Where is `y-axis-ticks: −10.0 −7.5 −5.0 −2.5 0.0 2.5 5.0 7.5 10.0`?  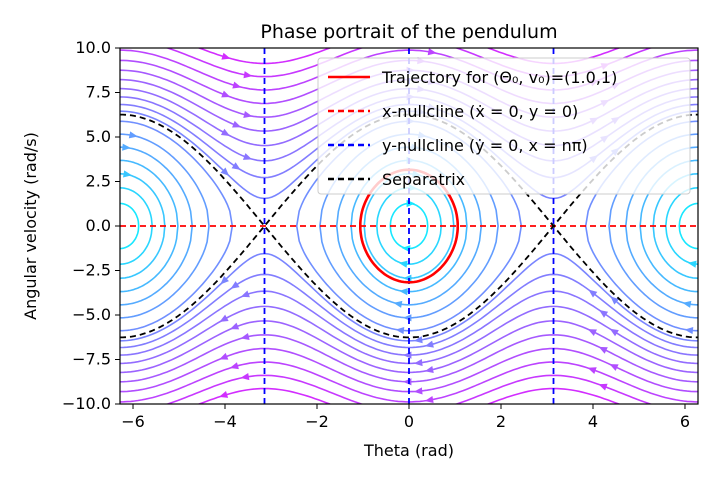
y-axis-ticks: −10.0 −7.5 −5.0 −2.5 0.0 2.5 5.0 7.5 10.0 is located at coordinates (91, 225).